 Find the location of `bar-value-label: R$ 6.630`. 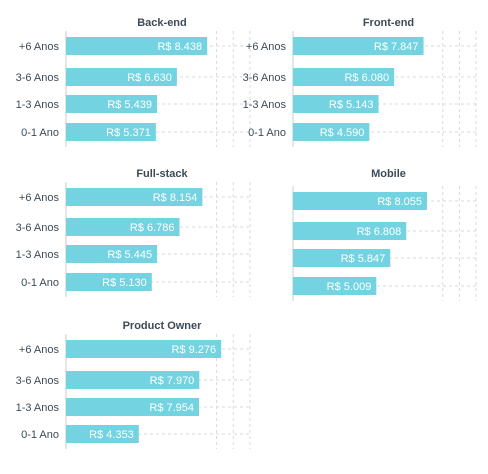

bar-value-label: R$ 6.630 is located at coordinates (149, 78).